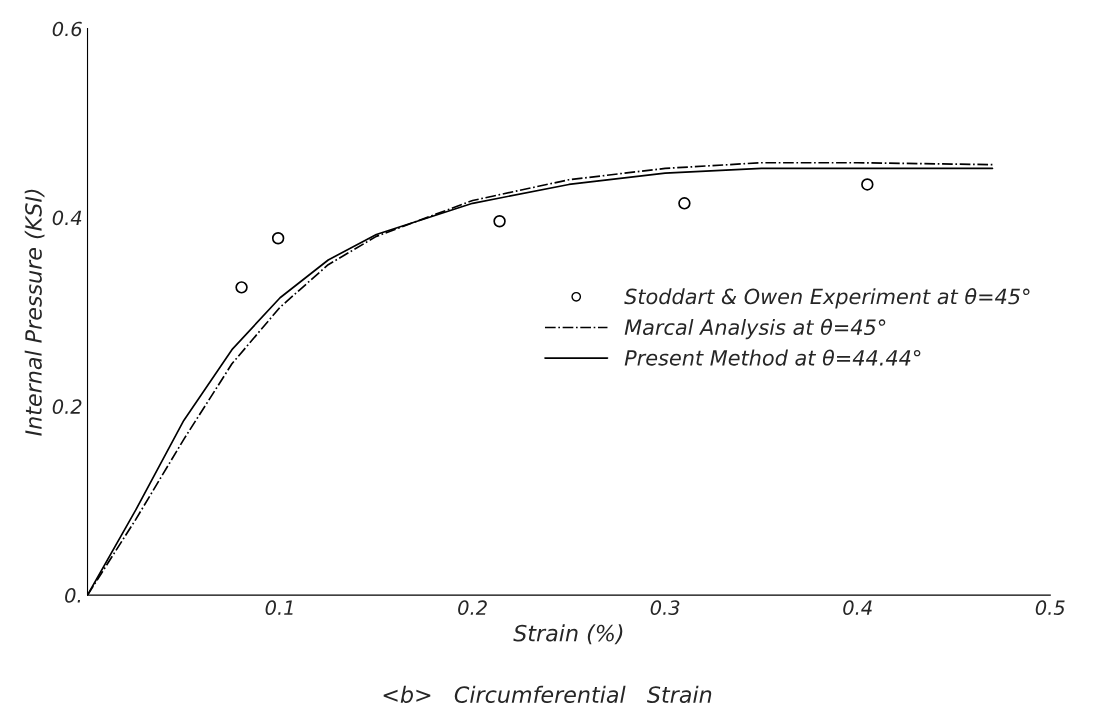 This screenshot has width=1094, height=717. Describe the element at coordinates (857, 608) in the screenshot. I see `x-tick-label: 0.4` at that location.